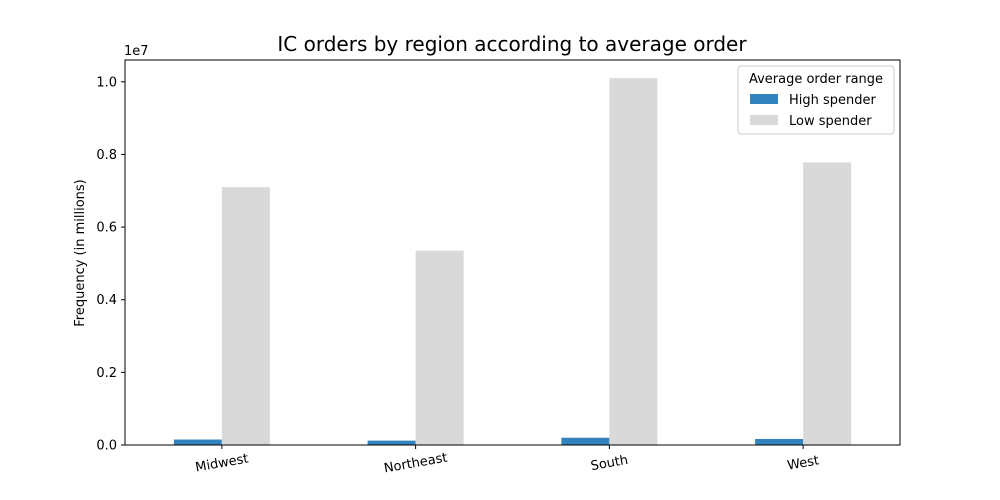 This screenshot has height=500, width=1000. What do you see at coordinates (779, 442) in the screenshot?
I see `bar-west-high-spender` at bounding box center [779, 442].